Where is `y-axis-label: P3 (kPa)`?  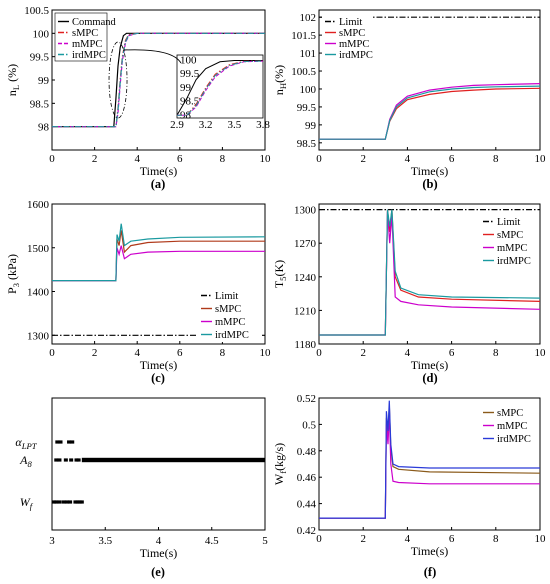 y-axis-label: P3 (kPa) is located at coordinates (13, 274).